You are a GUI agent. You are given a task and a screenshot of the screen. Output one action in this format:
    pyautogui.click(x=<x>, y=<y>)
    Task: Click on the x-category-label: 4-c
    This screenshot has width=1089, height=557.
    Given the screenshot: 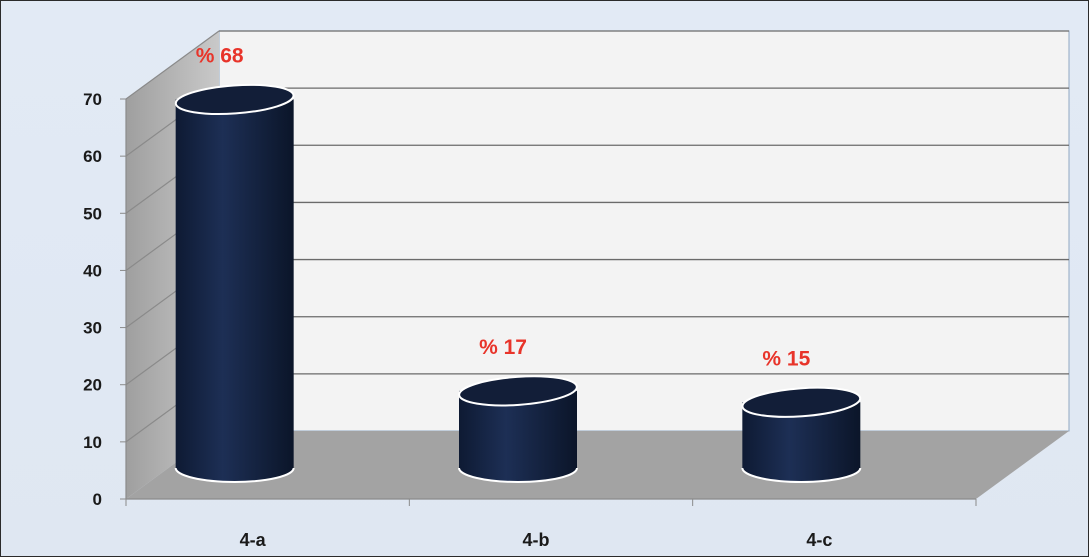 What is the action you would take?
    pyautogui.click(x=819, y=540)
    